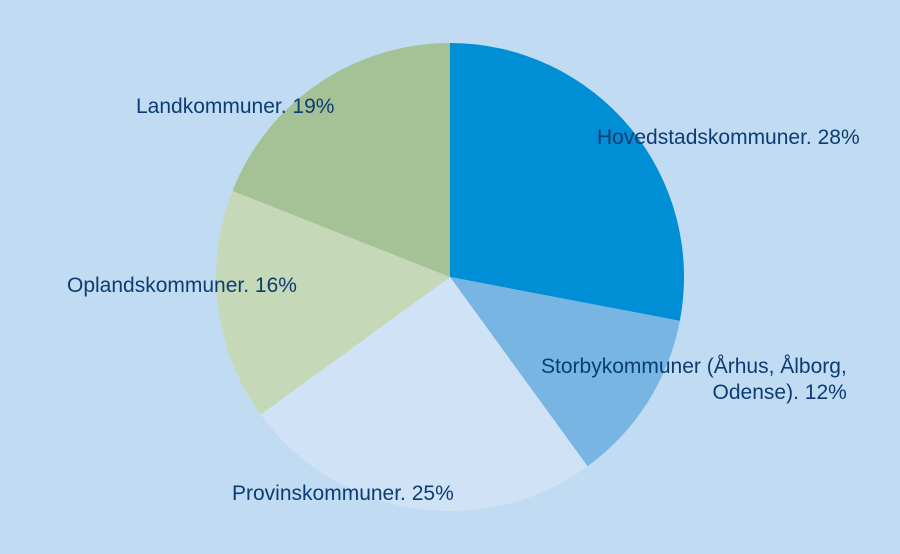 Image resolution: width=900 pixels, height=554 pixels. I want to click on slice-label-oplandskommuner: Oplandskommuner. 16%, so click(182, 285).